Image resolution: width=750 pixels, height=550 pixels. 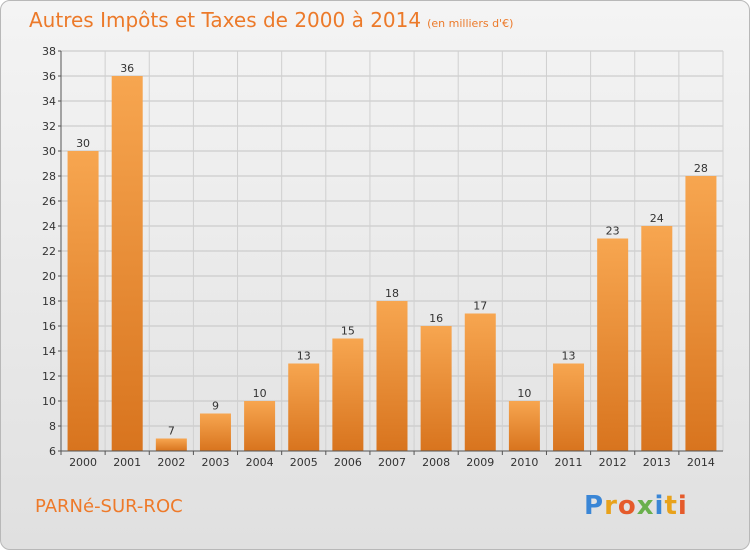 I want to click on x-tick-label: 2002, so click(x=171, y=462).